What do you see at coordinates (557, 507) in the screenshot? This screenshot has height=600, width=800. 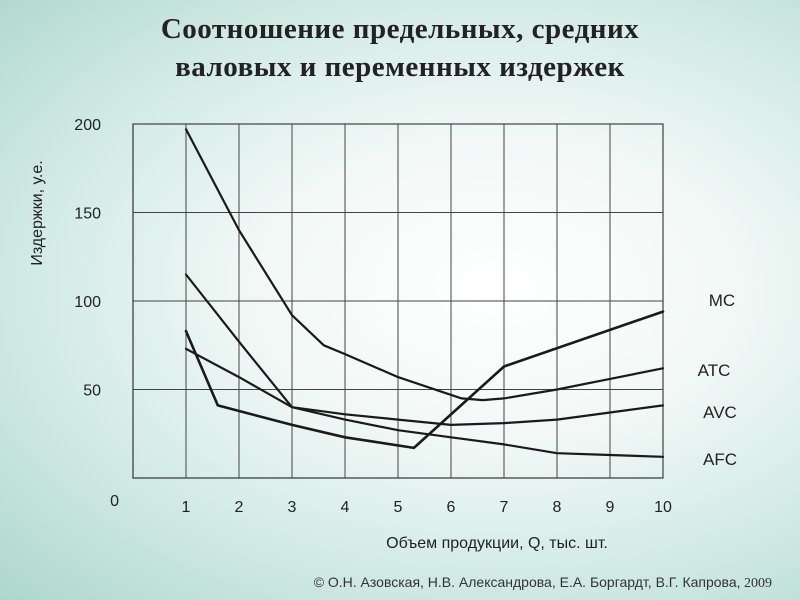 I see `x-tick-label-8: 8` at bounding box center [557, 507].